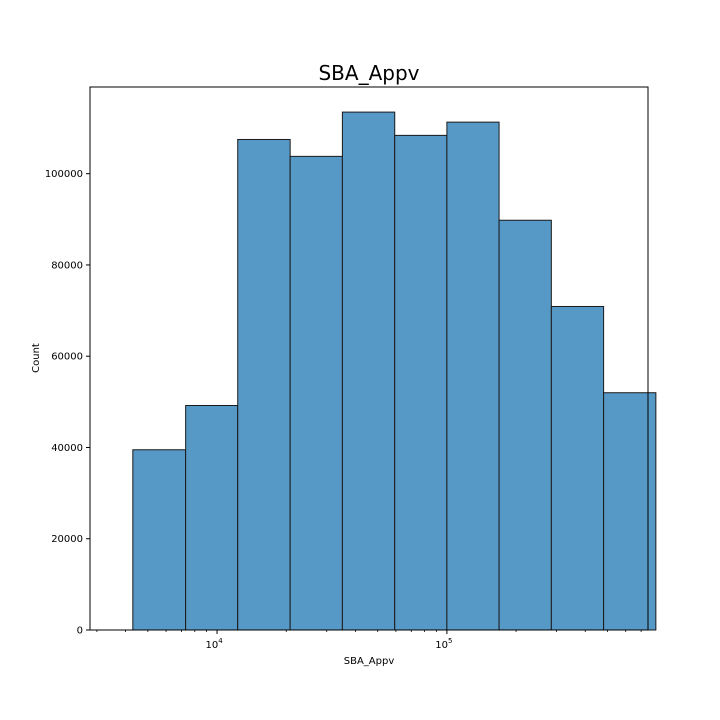 Image resolution: width=720 pixels, height=720 pixels. I want to click on y-tick-label: 20000, so click(67, 539).